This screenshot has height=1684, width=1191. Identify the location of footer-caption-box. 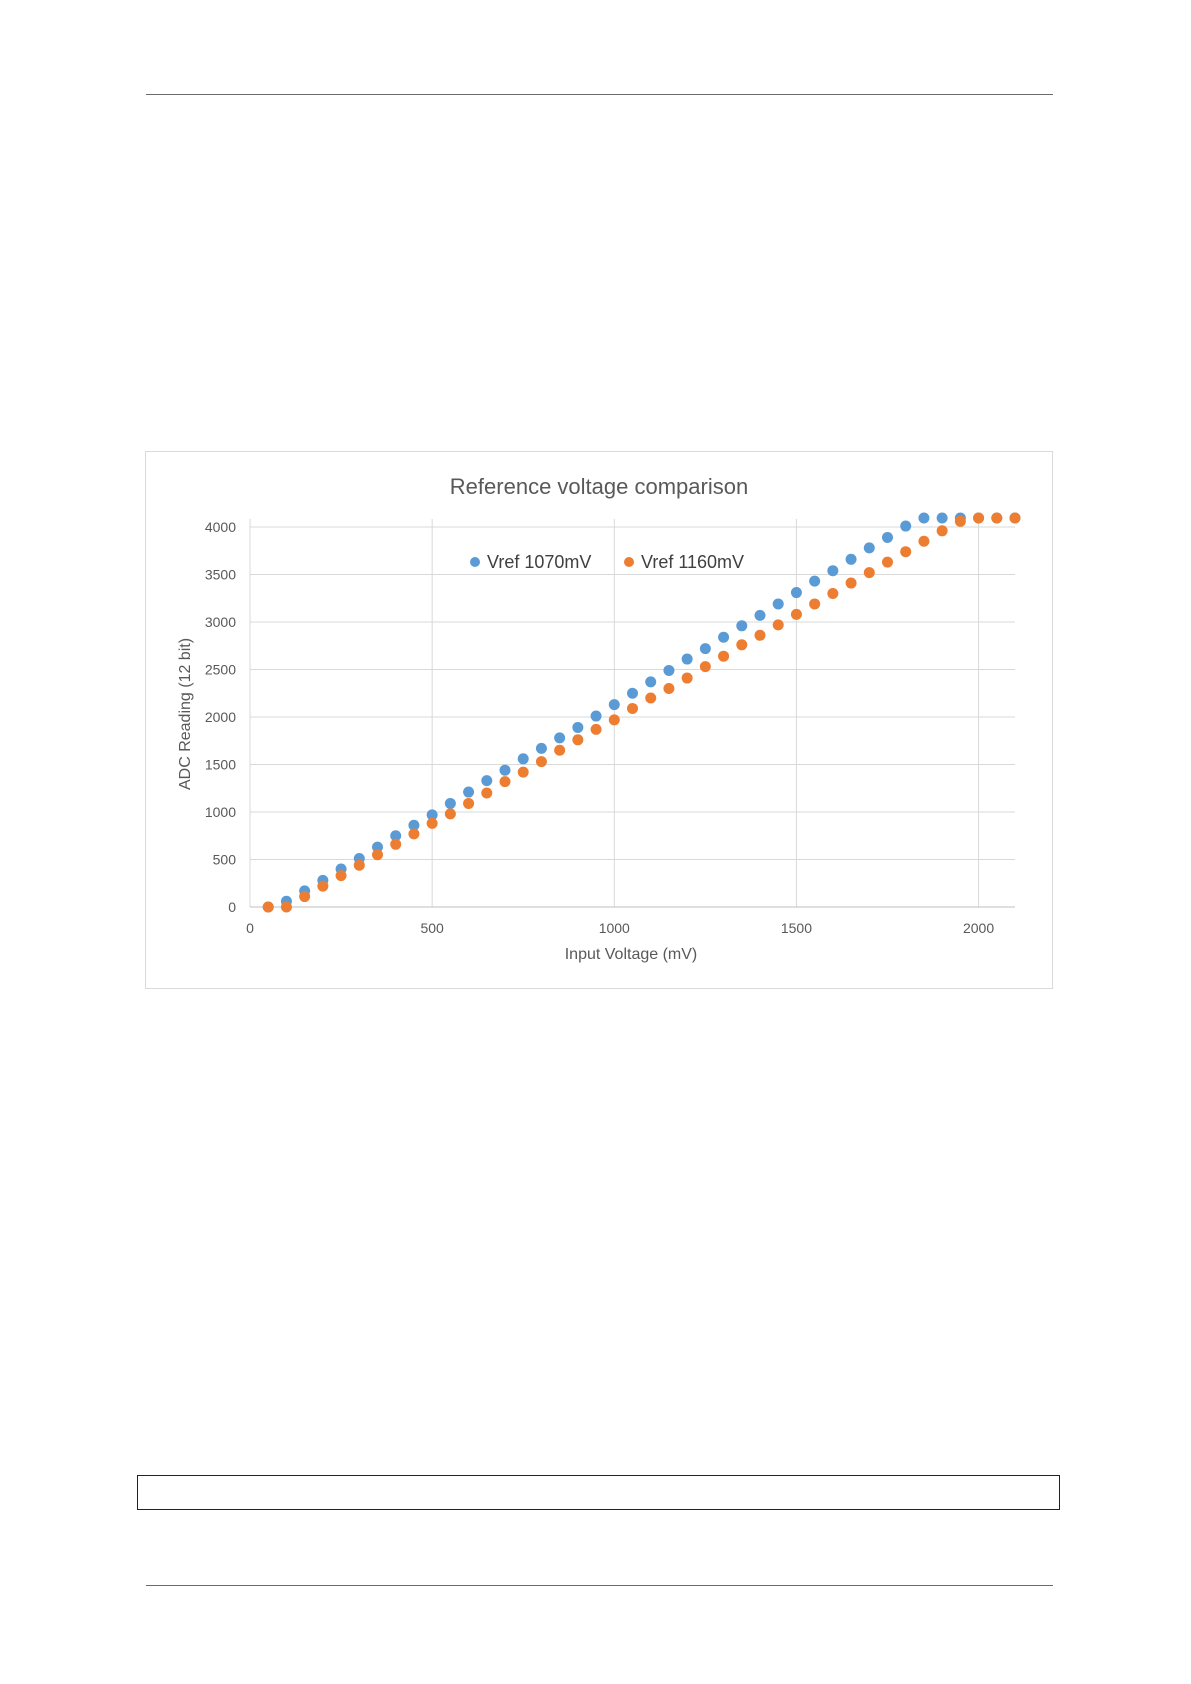
(598, 1492).